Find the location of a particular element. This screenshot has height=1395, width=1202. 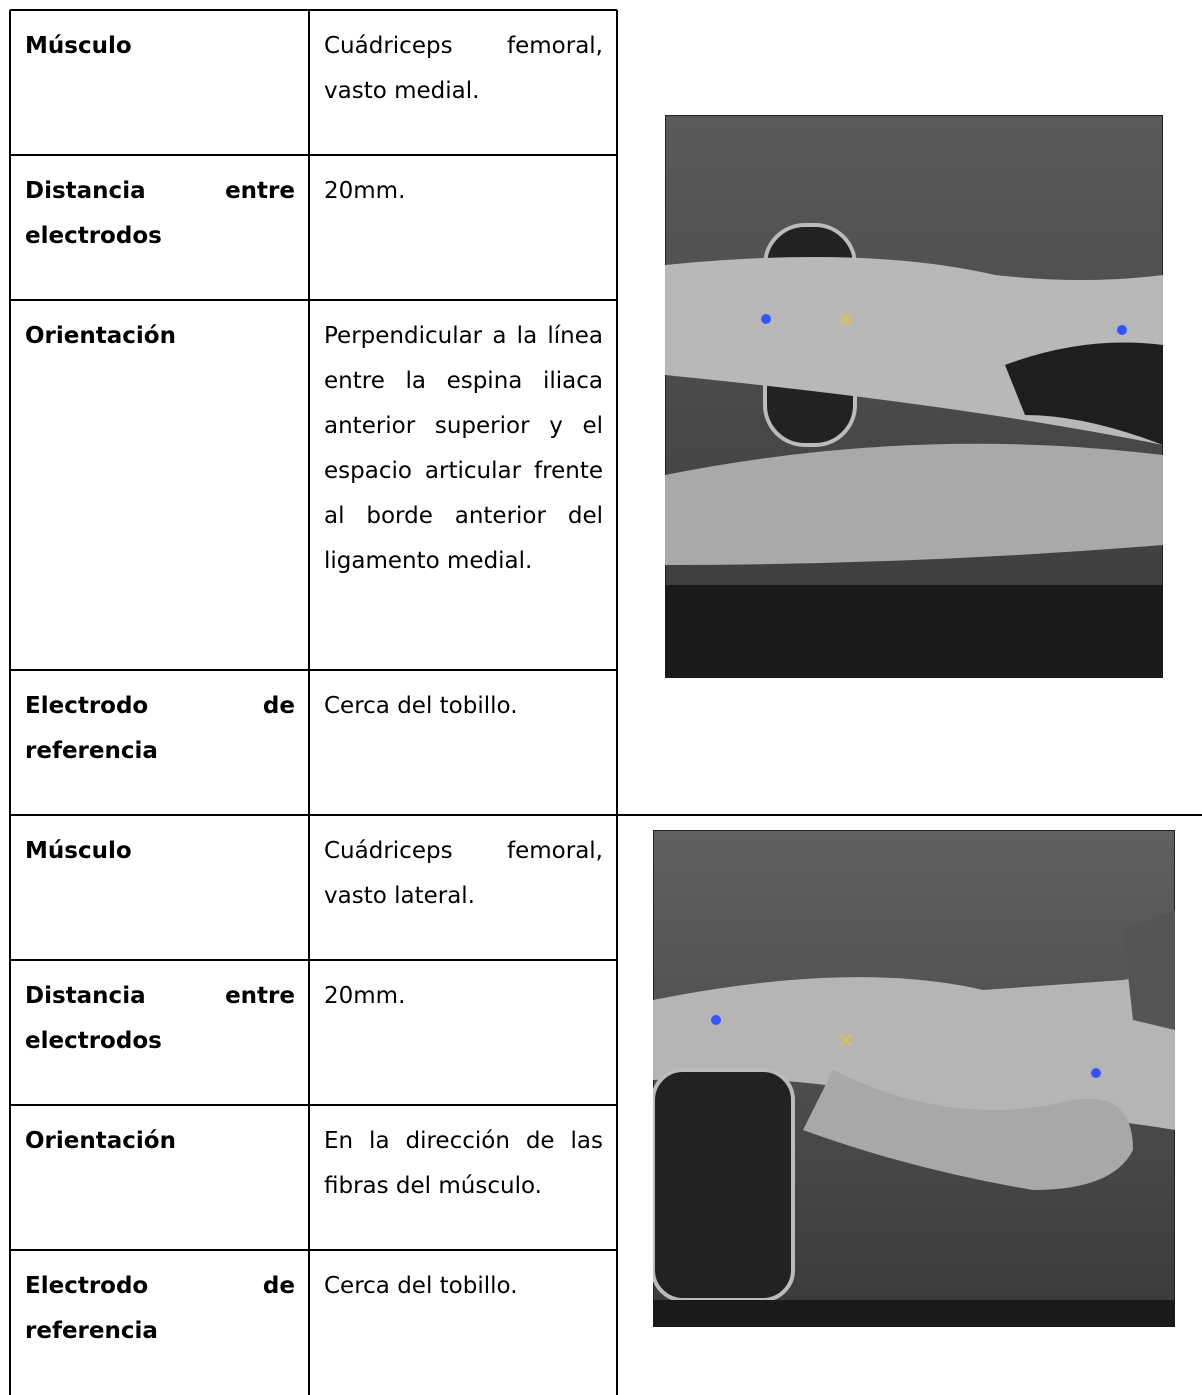

row-value: Cuádriceps femoral, vasto lateral. is located at coordinates (463, 873).